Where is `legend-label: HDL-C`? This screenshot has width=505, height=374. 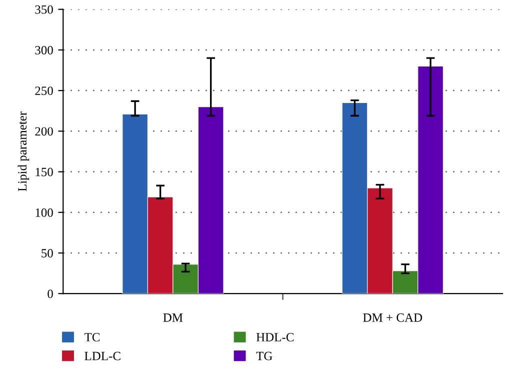 legend-label: HDL-C is located at coordinates (275, 337).